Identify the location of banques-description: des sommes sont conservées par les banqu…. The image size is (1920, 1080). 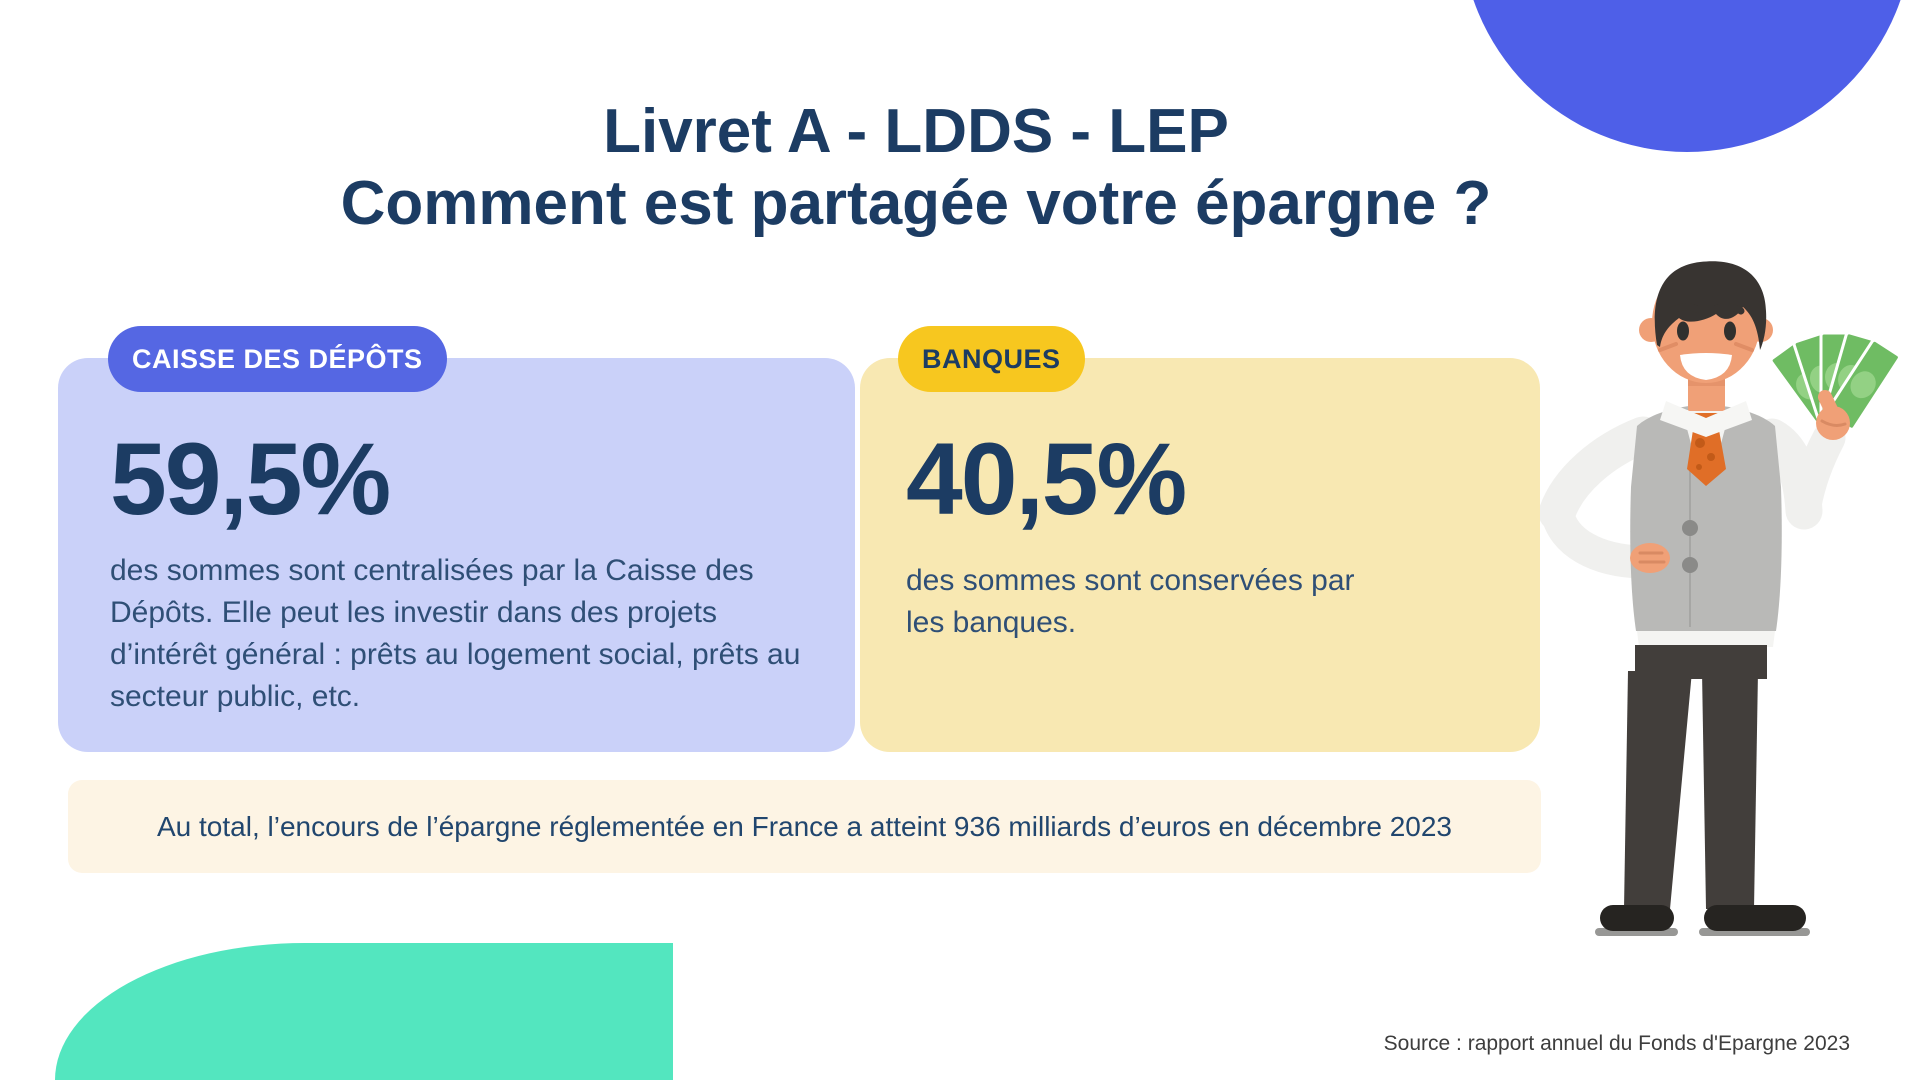
(1130, 601).